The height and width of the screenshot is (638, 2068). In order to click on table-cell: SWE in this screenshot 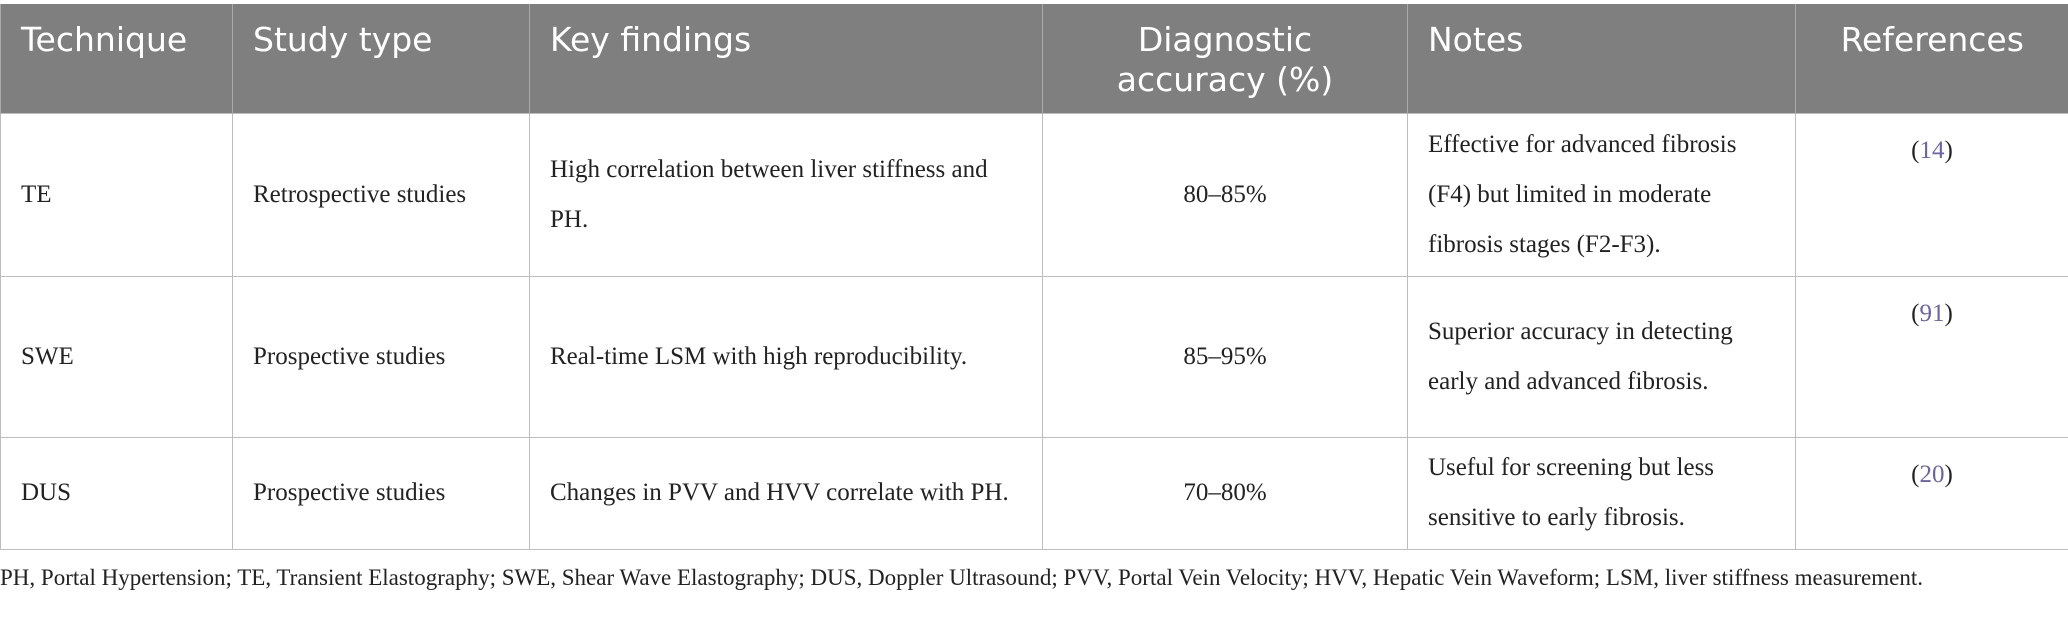, I will do `click(116, 356)`.